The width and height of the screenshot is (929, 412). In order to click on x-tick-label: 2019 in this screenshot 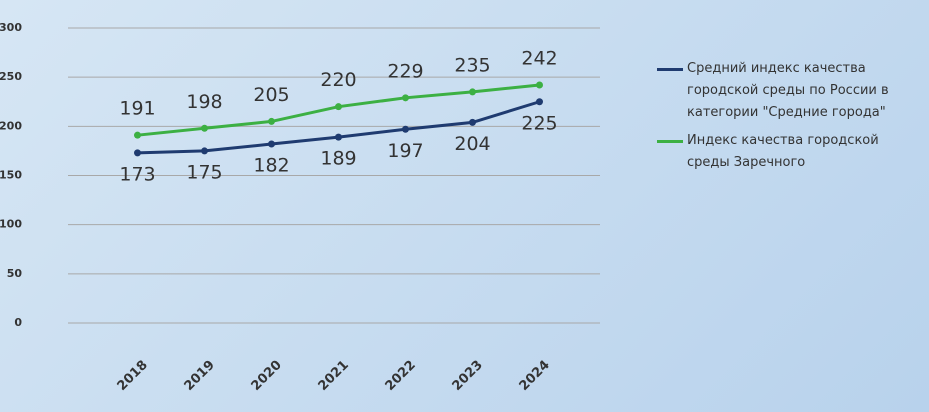, I will do `click(200, 376)`.